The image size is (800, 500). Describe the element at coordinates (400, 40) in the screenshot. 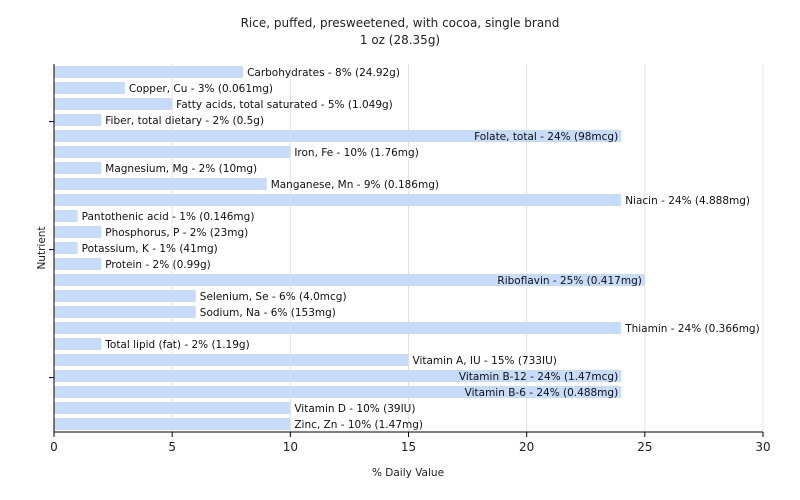

I see `chart-subtitle: 1 oz (28.35g)` at that location.